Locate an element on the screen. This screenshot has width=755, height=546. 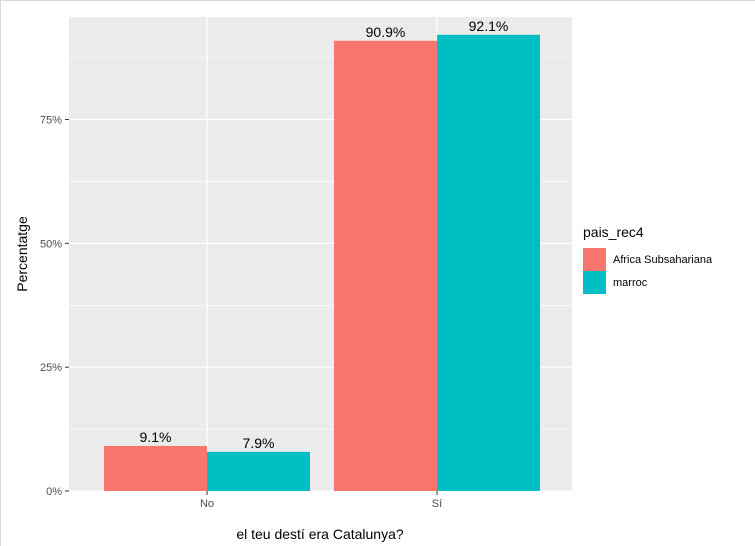
y-tick-label: 25% is located at coordinates (51, 368).